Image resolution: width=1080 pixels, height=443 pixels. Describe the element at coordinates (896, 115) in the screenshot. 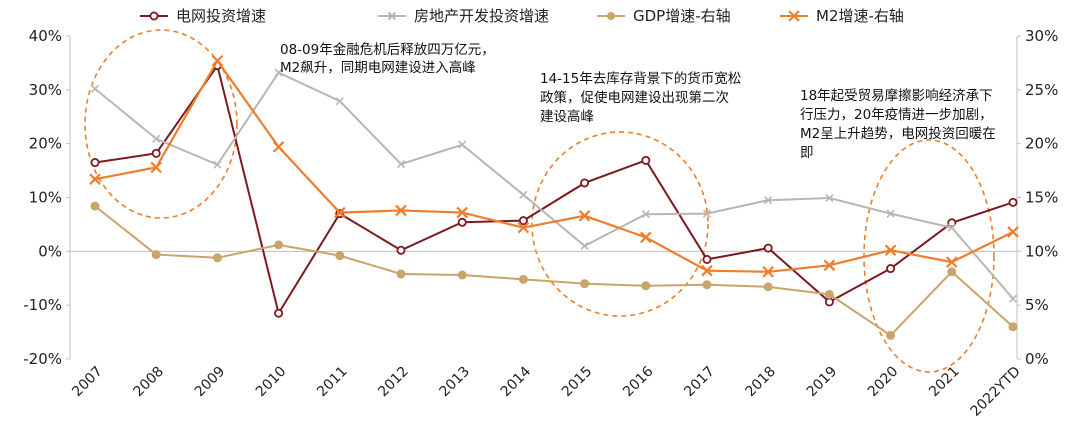

I see `annotation-line: 行压力，20年疫情进一步加剧，` at that location.